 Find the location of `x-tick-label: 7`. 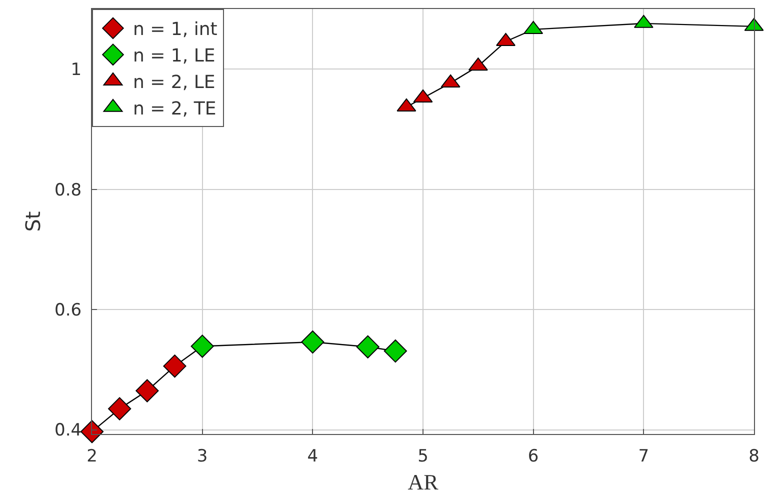

x-tick-label: 7 is located at coordinates (644, 456).